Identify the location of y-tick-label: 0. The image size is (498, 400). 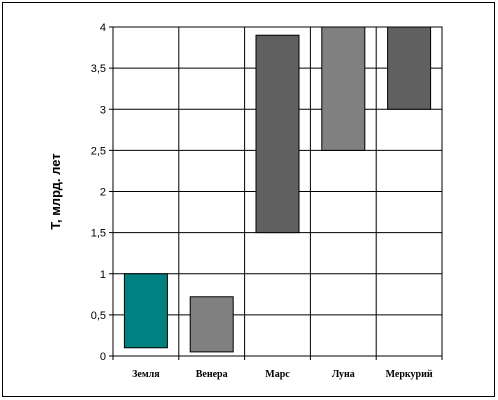
(103, 357).